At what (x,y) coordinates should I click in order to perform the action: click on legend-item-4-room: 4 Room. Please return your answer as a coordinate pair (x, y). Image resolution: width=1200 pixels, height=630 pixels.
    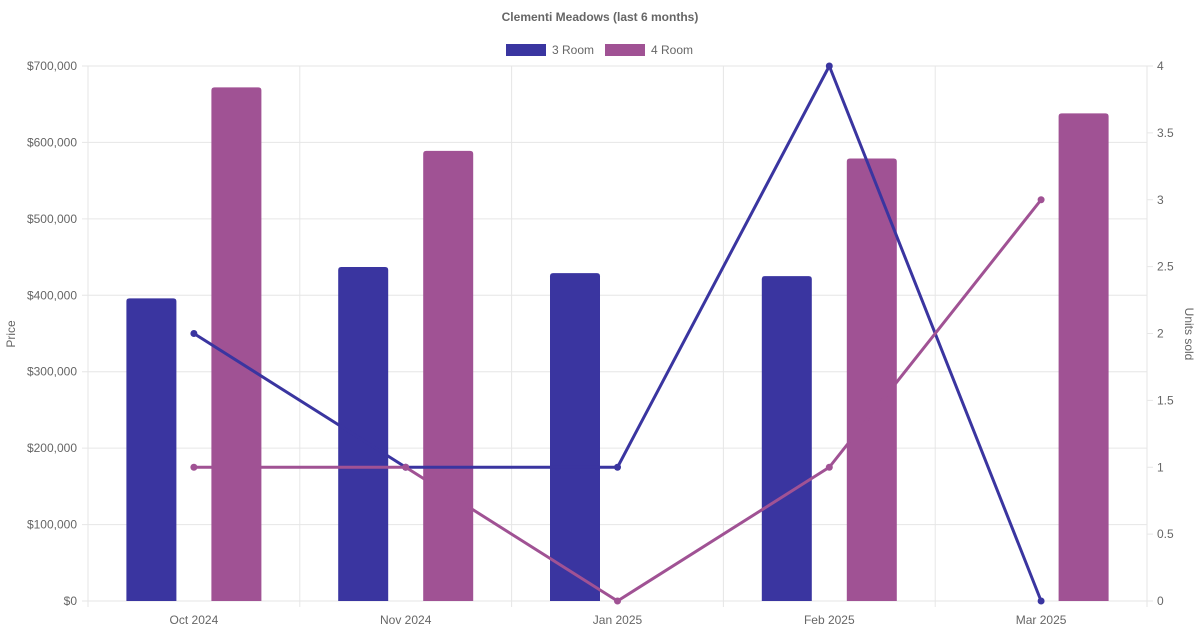
    Looking at the image, I should click on (649, 50).